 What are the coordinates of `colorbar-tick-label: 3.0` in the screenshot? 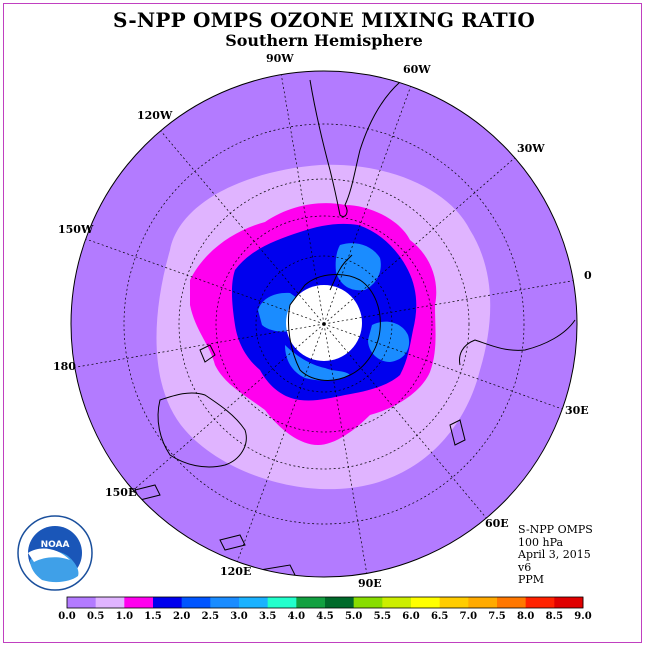 It's located at (238, 616).